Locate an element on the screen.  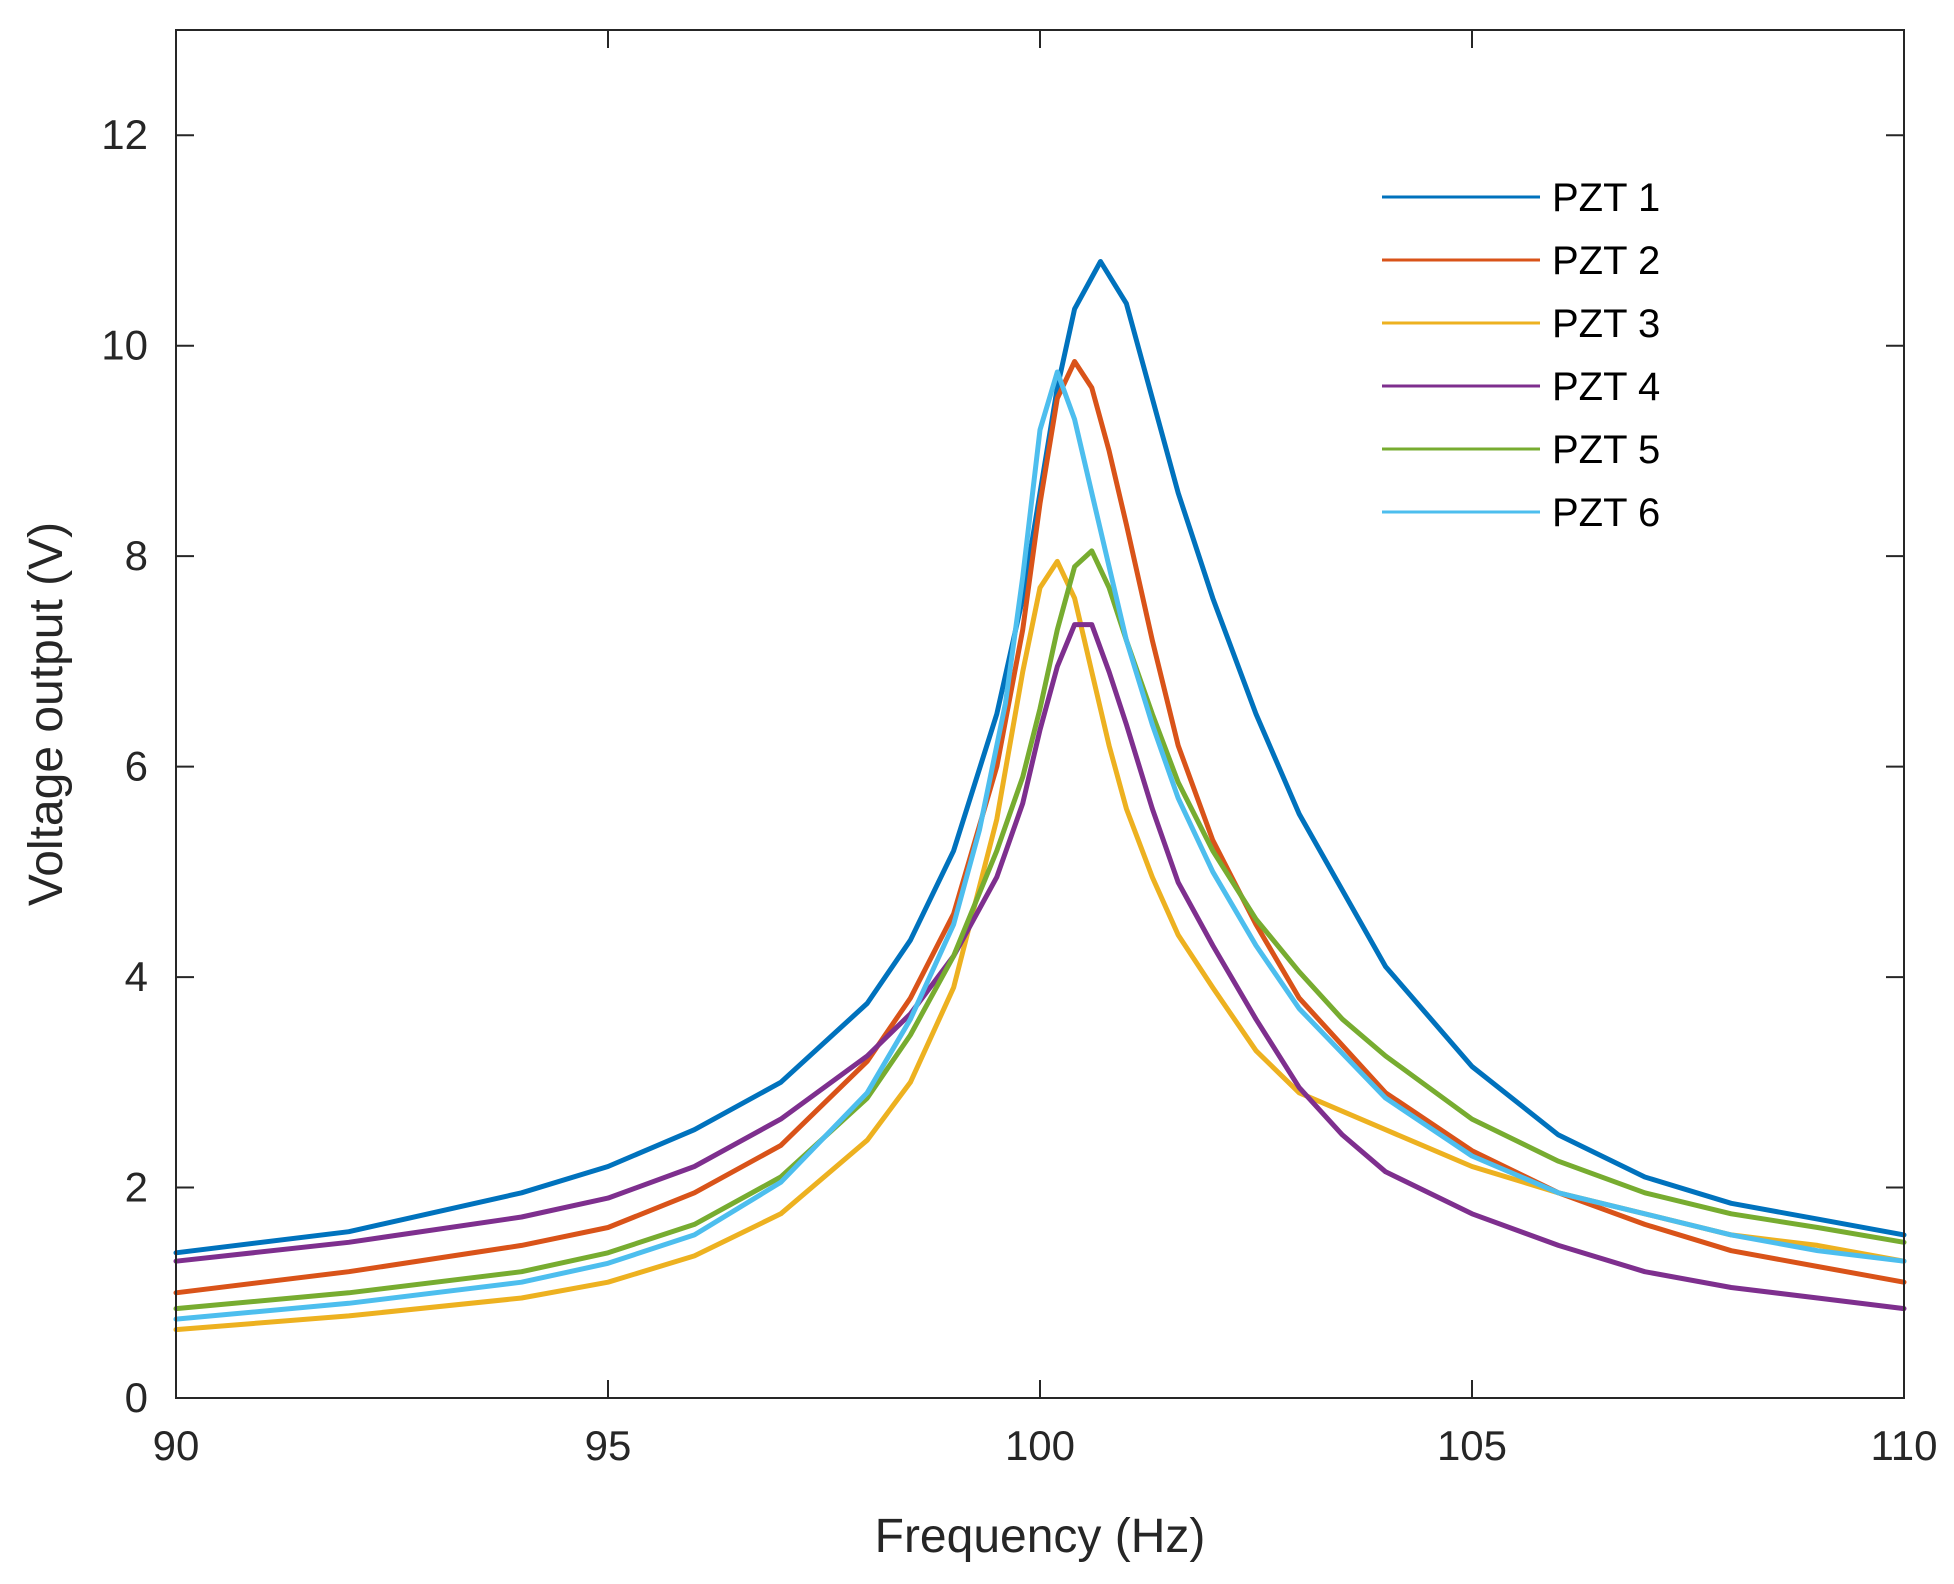
legend-label-pzt-3: PZT 3 is located at coordinates (1606, 324).